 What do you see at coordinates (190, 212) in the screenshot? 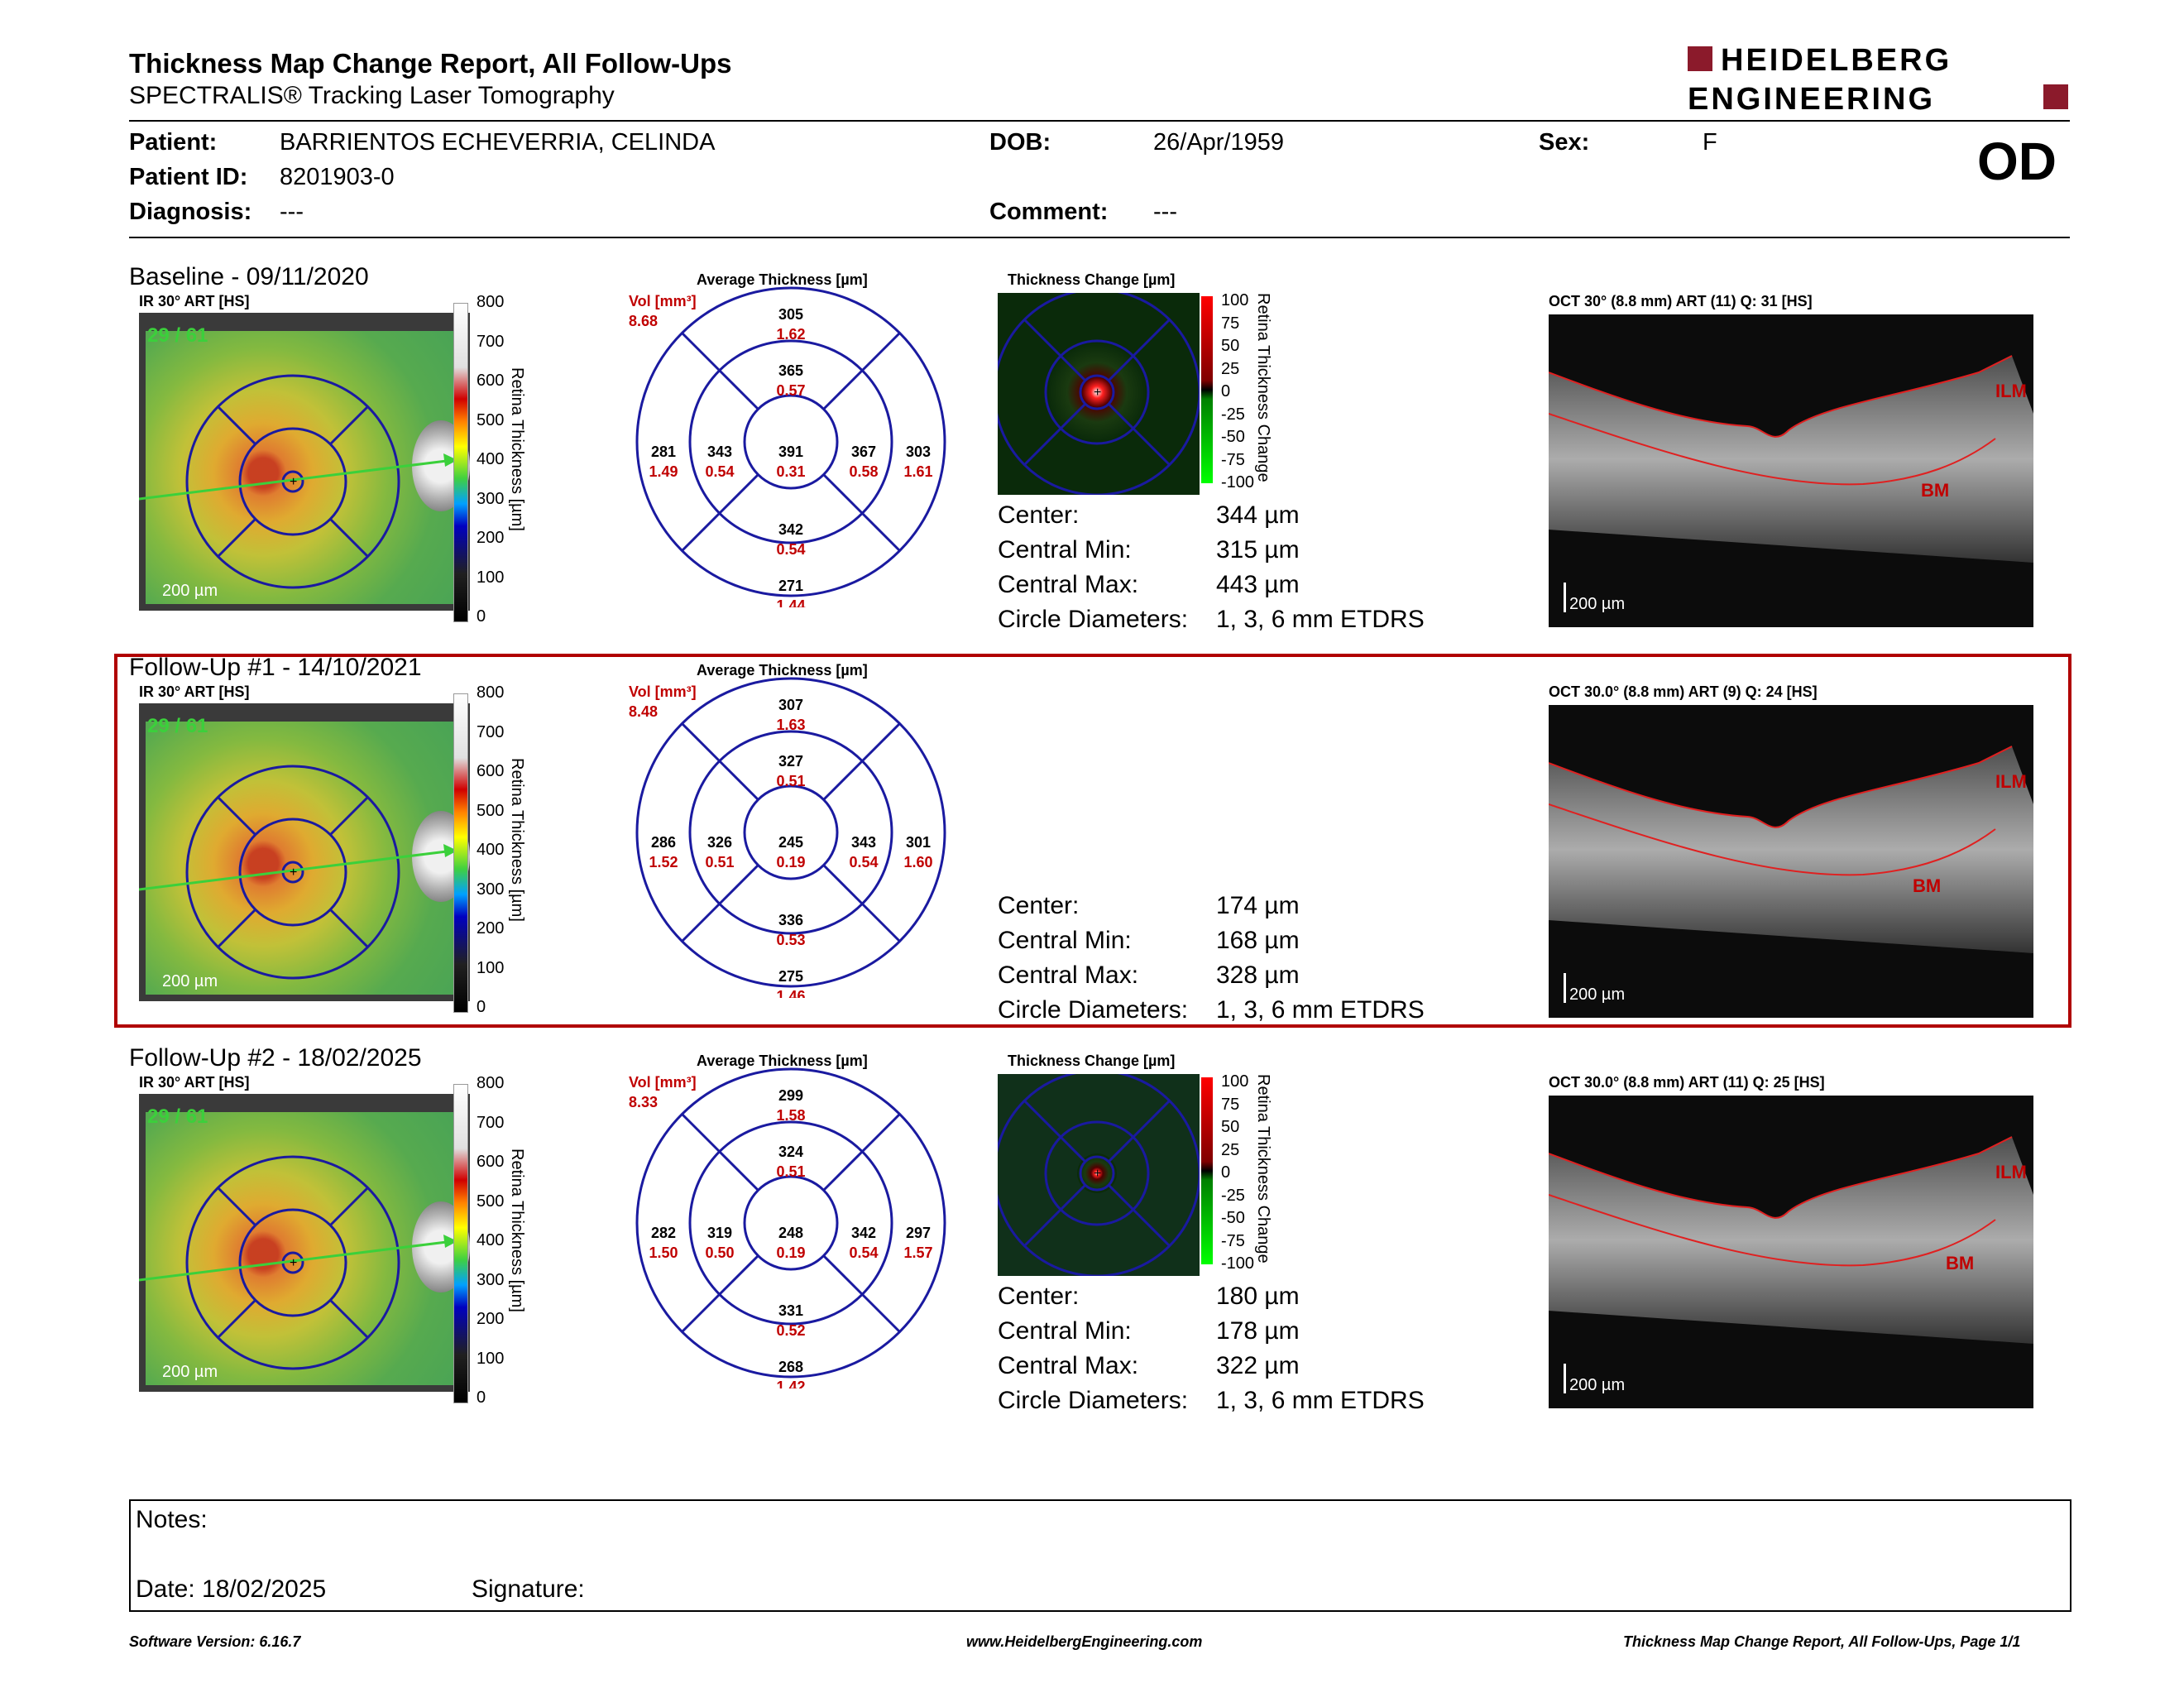
I see `diagnosis-label: Diagnosis:` at bounding box center [190, 212].